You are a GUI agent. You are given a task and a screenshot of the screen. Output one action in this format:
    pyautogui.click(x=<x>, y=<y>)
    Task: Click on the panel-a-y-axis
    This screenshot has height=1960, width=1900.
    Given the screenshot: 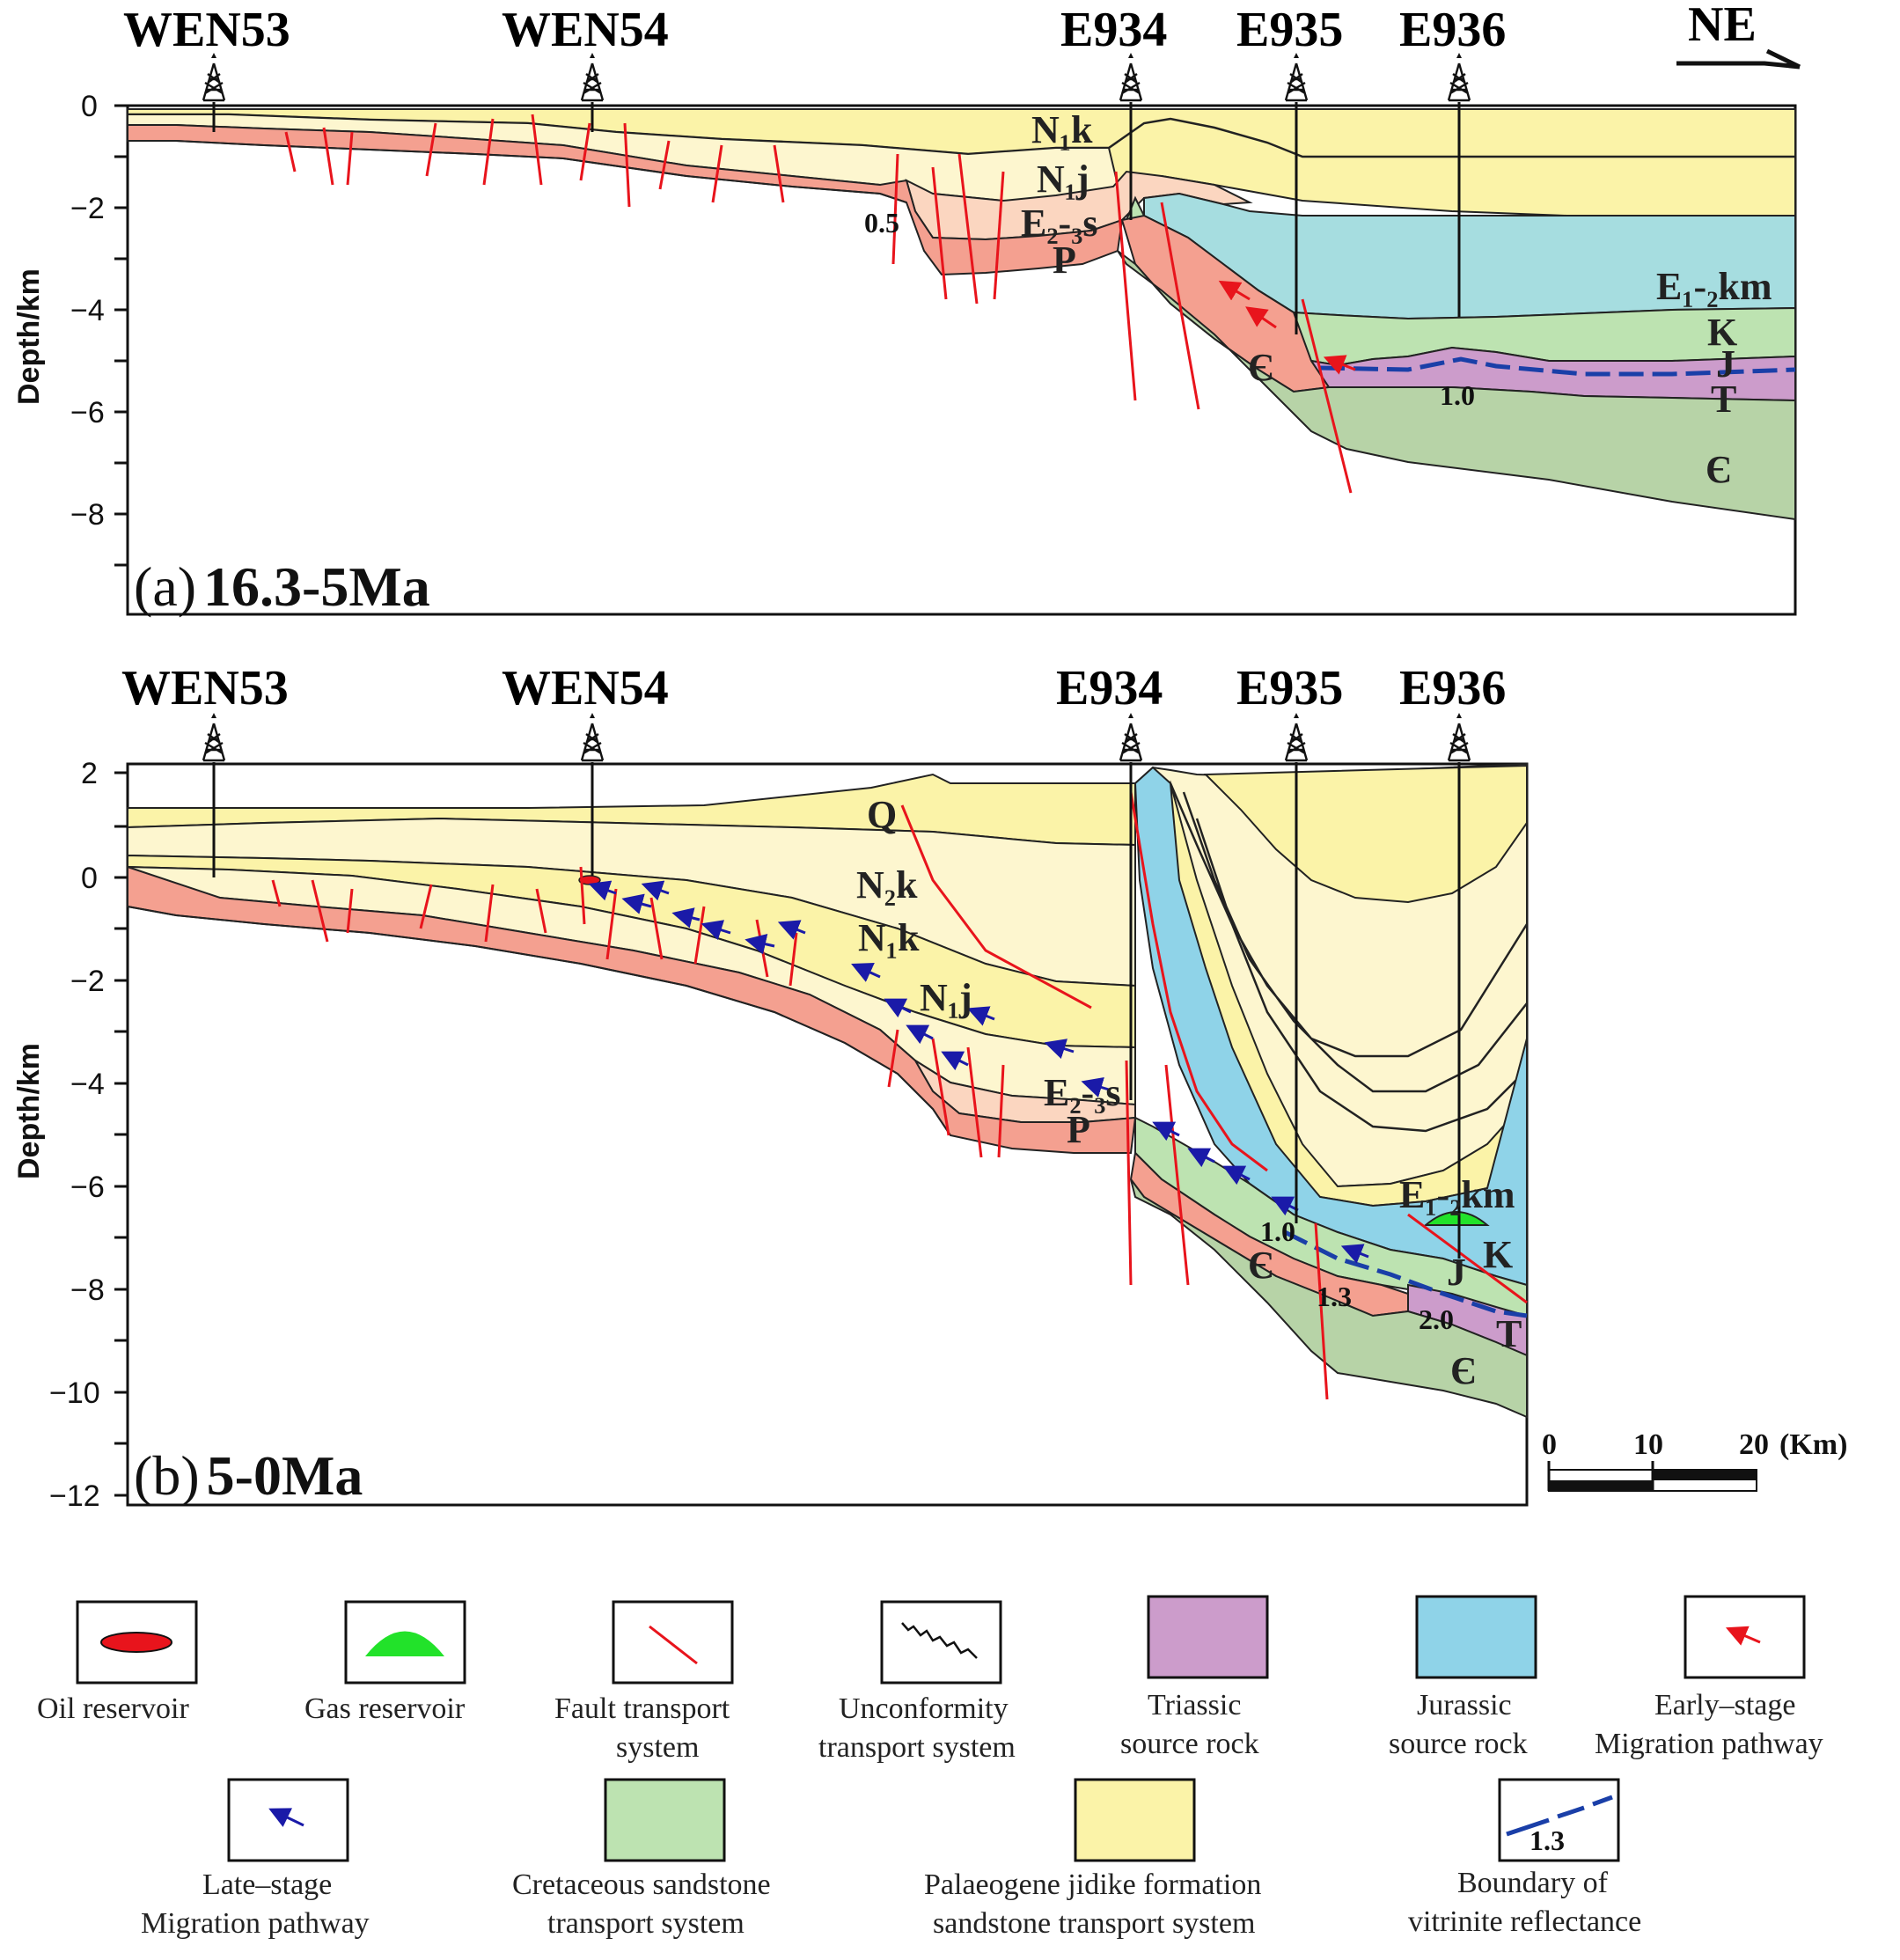 What is the action you would take?
    pyautogui.click(x=121, y=335)
    